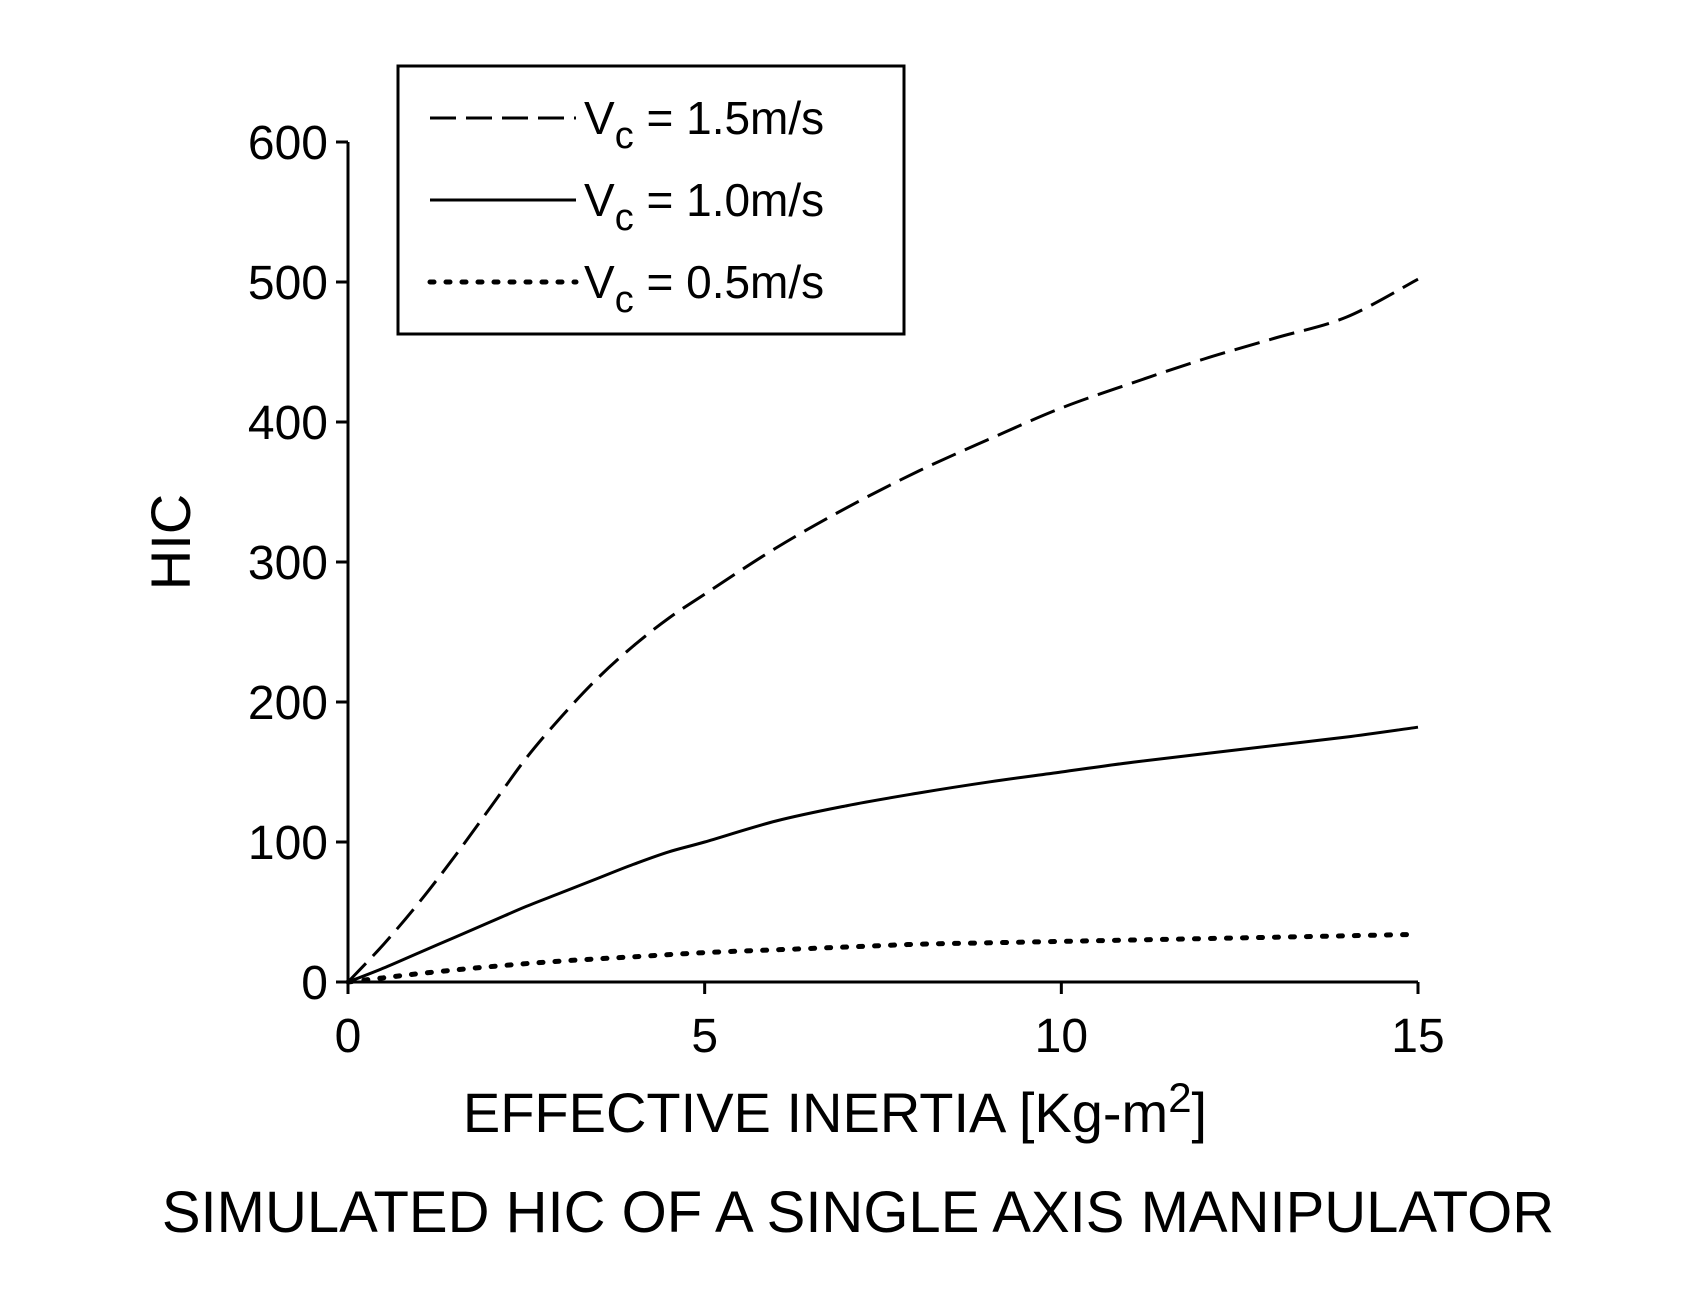 This screenshot has height=1292, width=1682. What do you see at coordinates (288, 283) in the screenshot?
I see `y-tick-label: 500` at bounding box center [288, 283].